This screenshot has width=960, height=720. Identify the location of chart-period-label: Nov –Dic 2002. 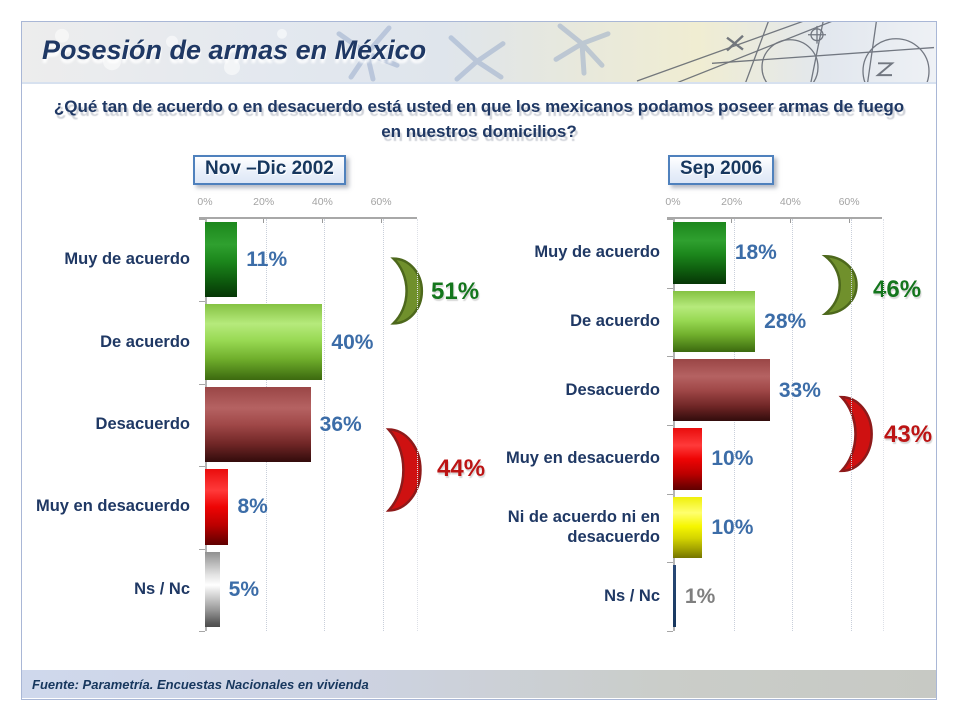
(269, 170).